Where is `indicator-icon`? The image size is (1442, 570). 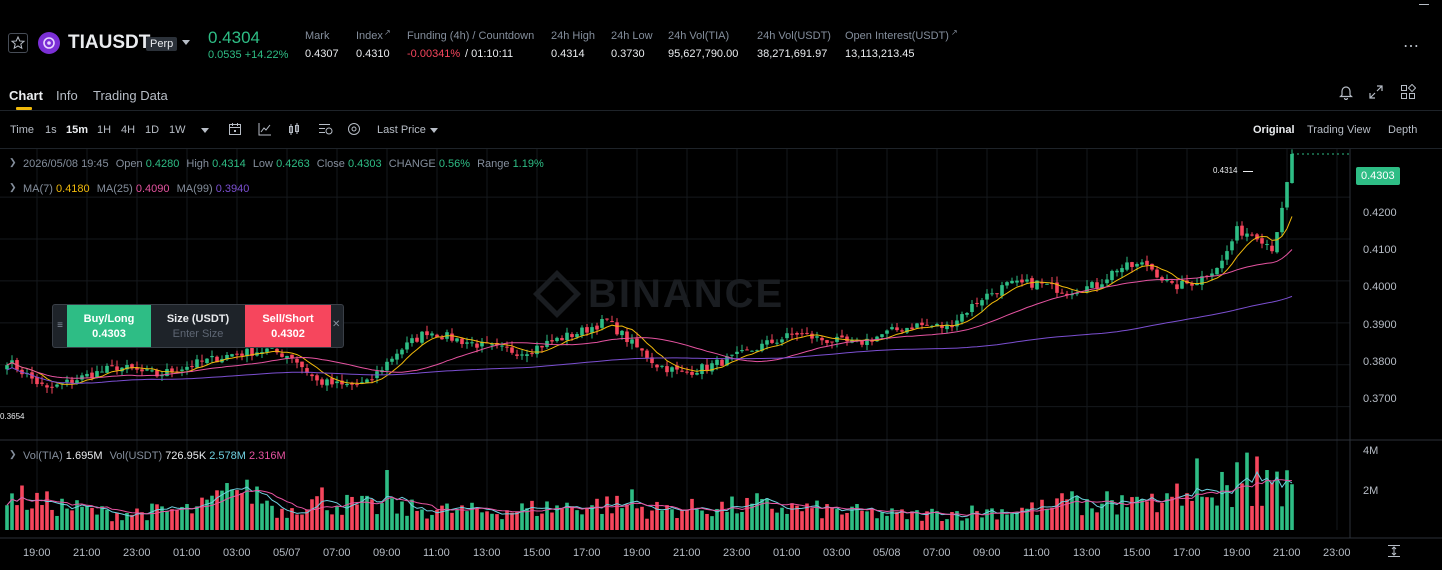 indicator-icon is located at coordinates (265, 131).